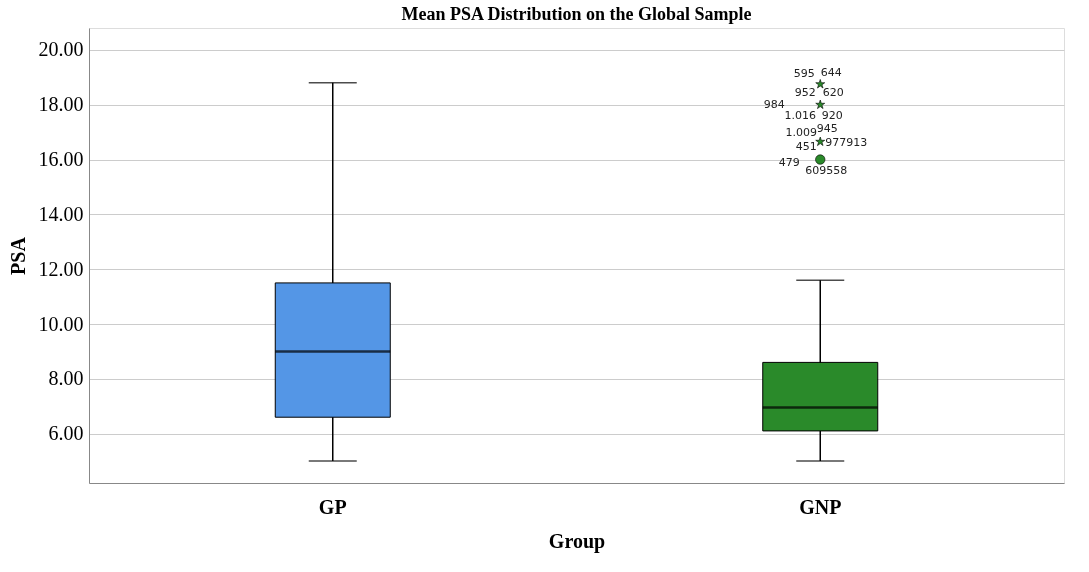  What do you see at coordinates (789, 162) in the screenshot?
I see `annotation: 479` at bounding box center [789, 162].